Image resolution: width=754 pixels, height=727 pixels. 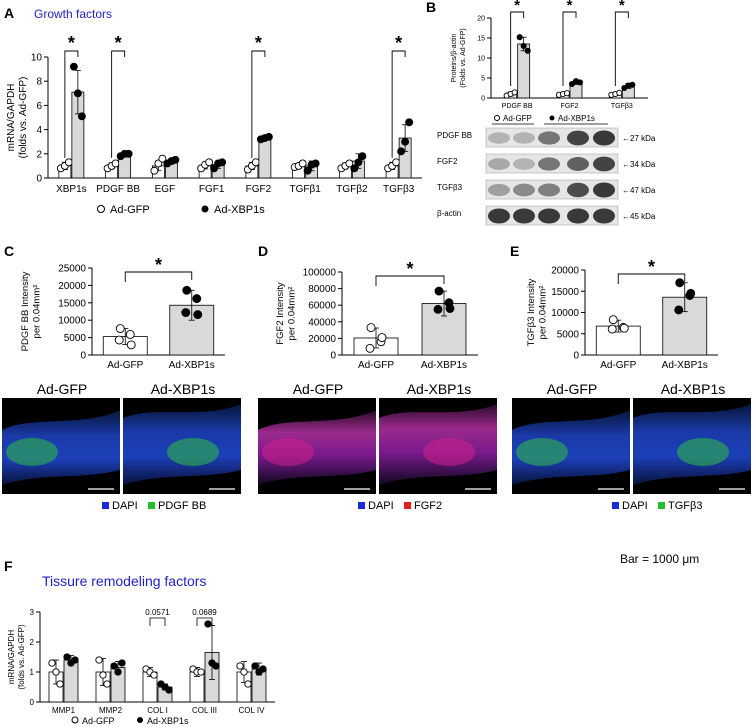 What do you see at coordinates (639, 190) in the screenshot?
I see `blot-kda-label: ←47 kDa` at bounding box center [639, 190].